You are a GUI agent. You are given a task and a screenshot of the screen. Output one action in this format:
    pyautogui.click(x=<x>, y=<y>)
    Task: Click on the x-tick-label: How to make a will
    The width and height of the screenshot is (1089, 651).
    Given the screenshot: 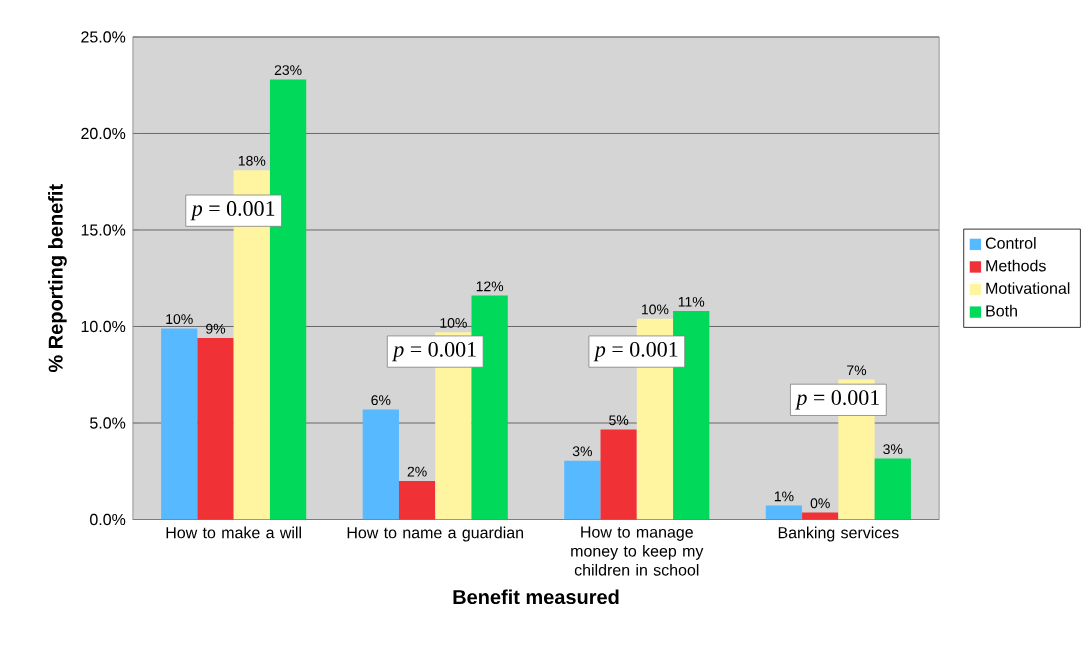 What is the action you would take?
    pyautogui.click(x=233, y=532)
    